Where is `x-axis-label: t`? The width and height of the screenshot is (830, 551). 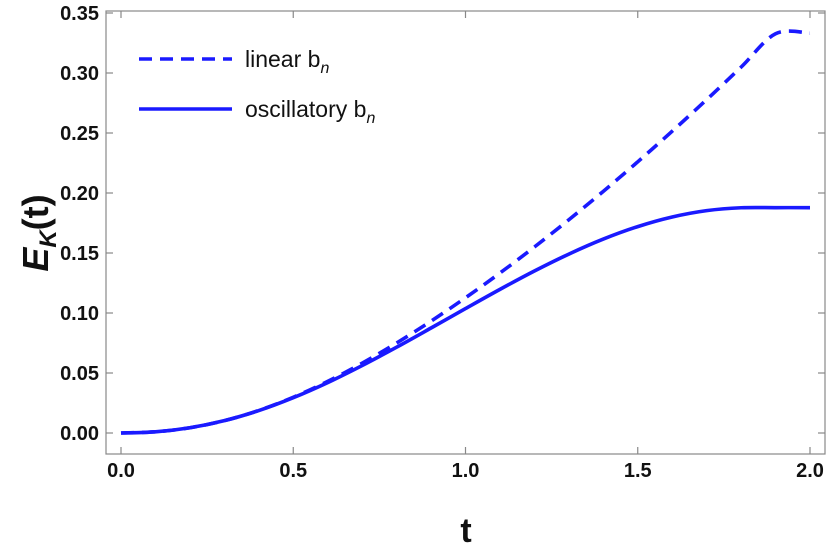
x-axis-label: t is located at coordinates (465, 531).